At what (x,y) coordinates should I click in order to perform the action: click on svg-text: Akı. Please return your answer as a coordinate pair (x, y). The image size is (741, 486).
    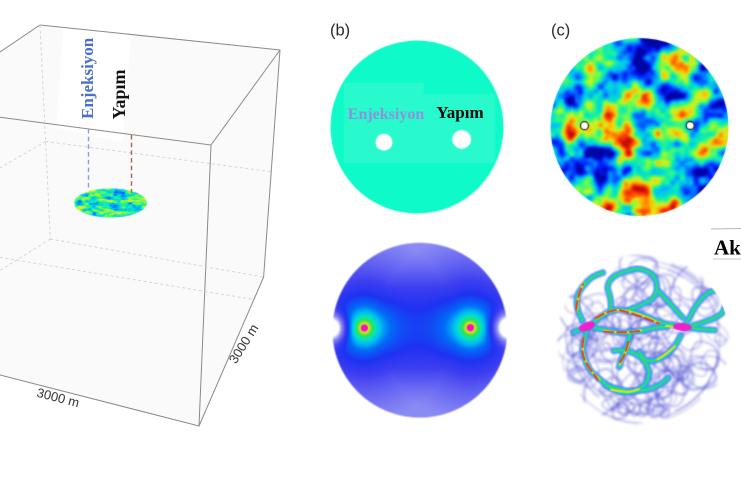
    Looking at the image, I should click on (727, 248).